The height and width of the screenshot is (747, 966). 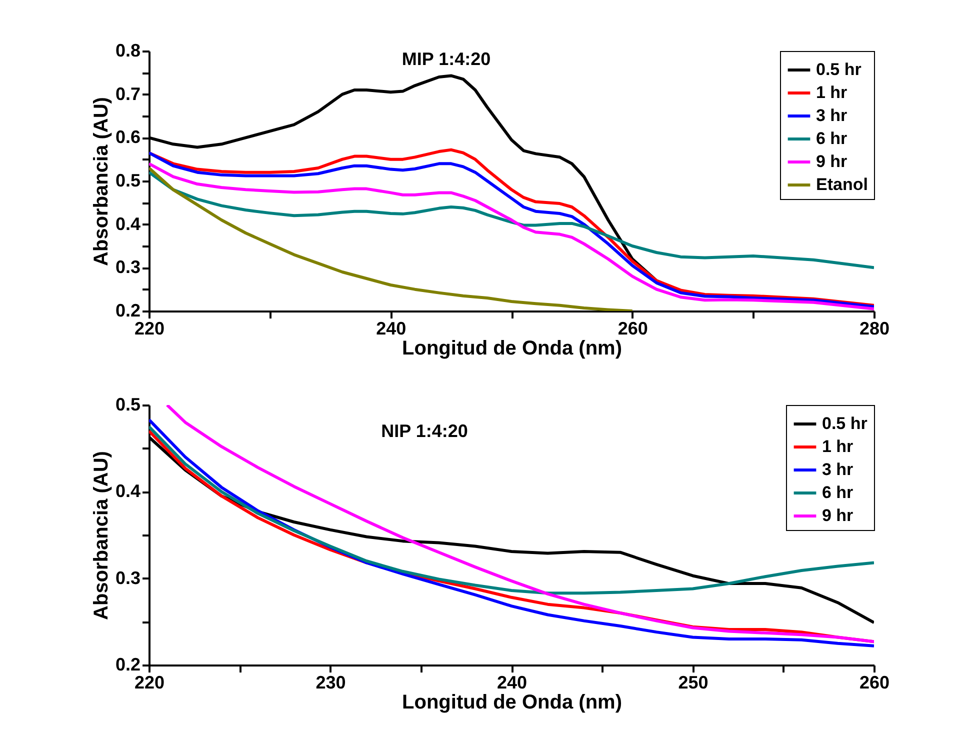 I want to click on x-tick-label: 280, so click(x=874, y=328).